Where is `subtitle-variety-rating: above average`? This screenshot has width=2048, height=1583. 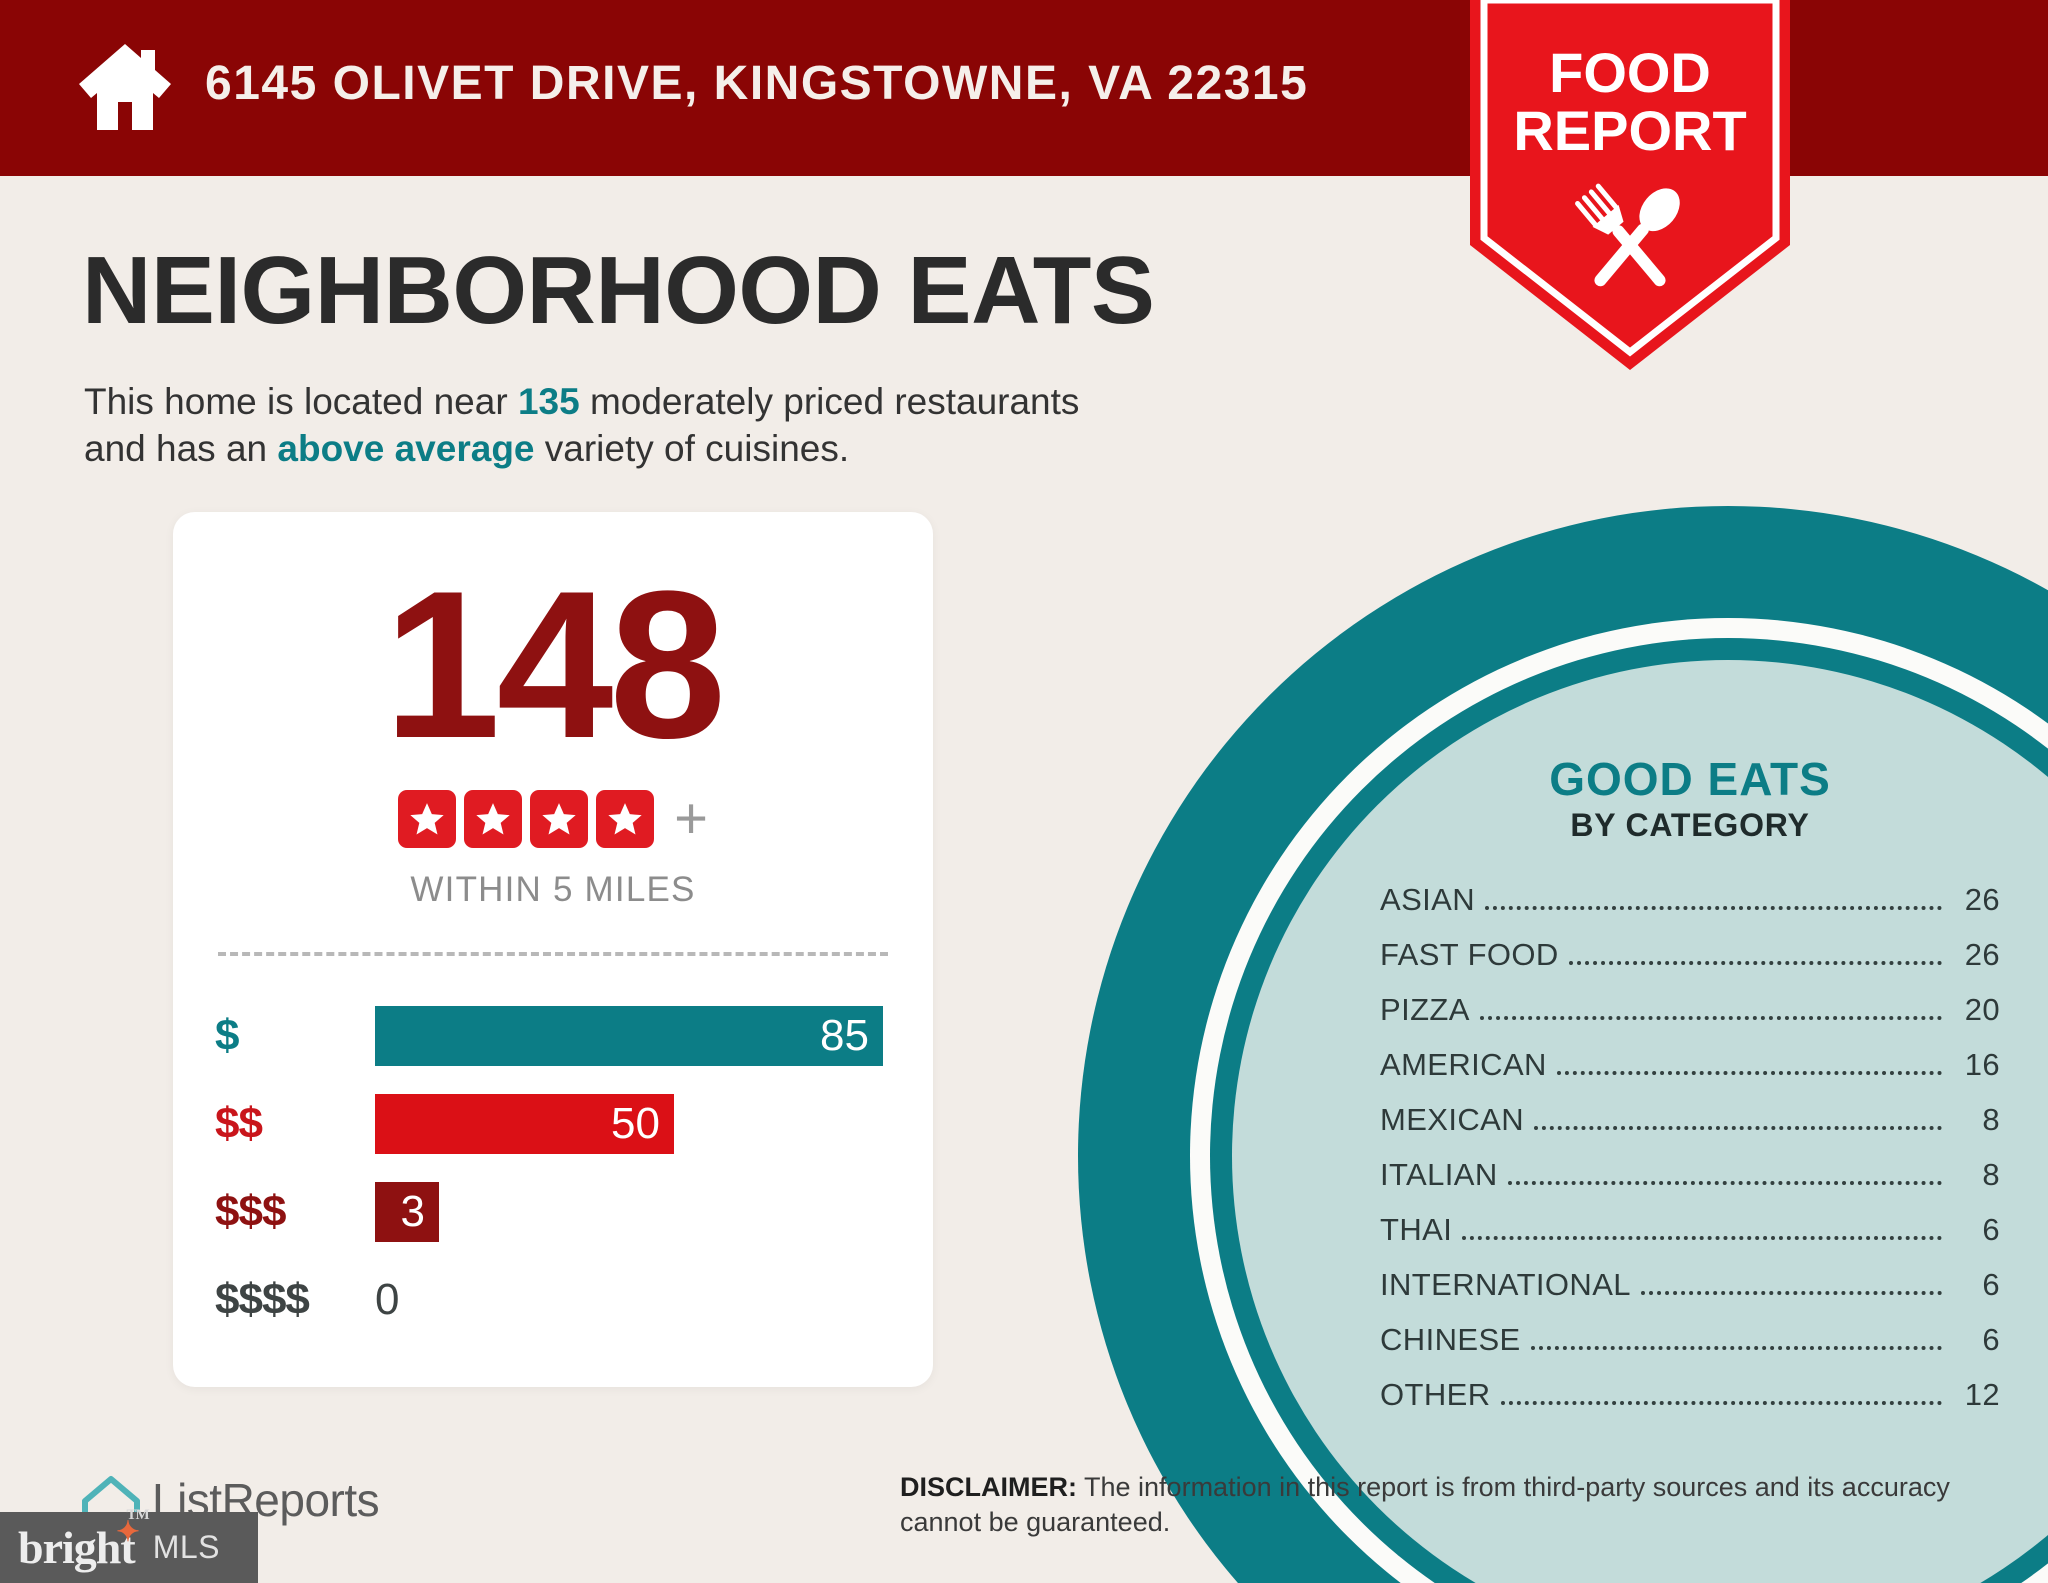
subtitle-variety-rating: above average is located at coordinates (406, 449).